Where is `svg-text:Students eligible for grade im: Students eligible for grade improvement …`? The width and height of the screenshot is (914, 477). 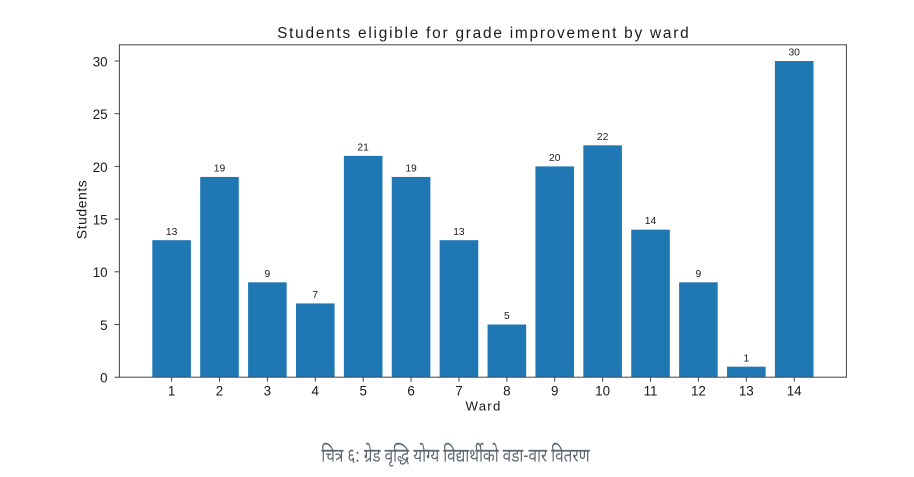
svg-text:Students eligible for grade im: Students eligible for grade improvement … is located at coordinates (483, 33).